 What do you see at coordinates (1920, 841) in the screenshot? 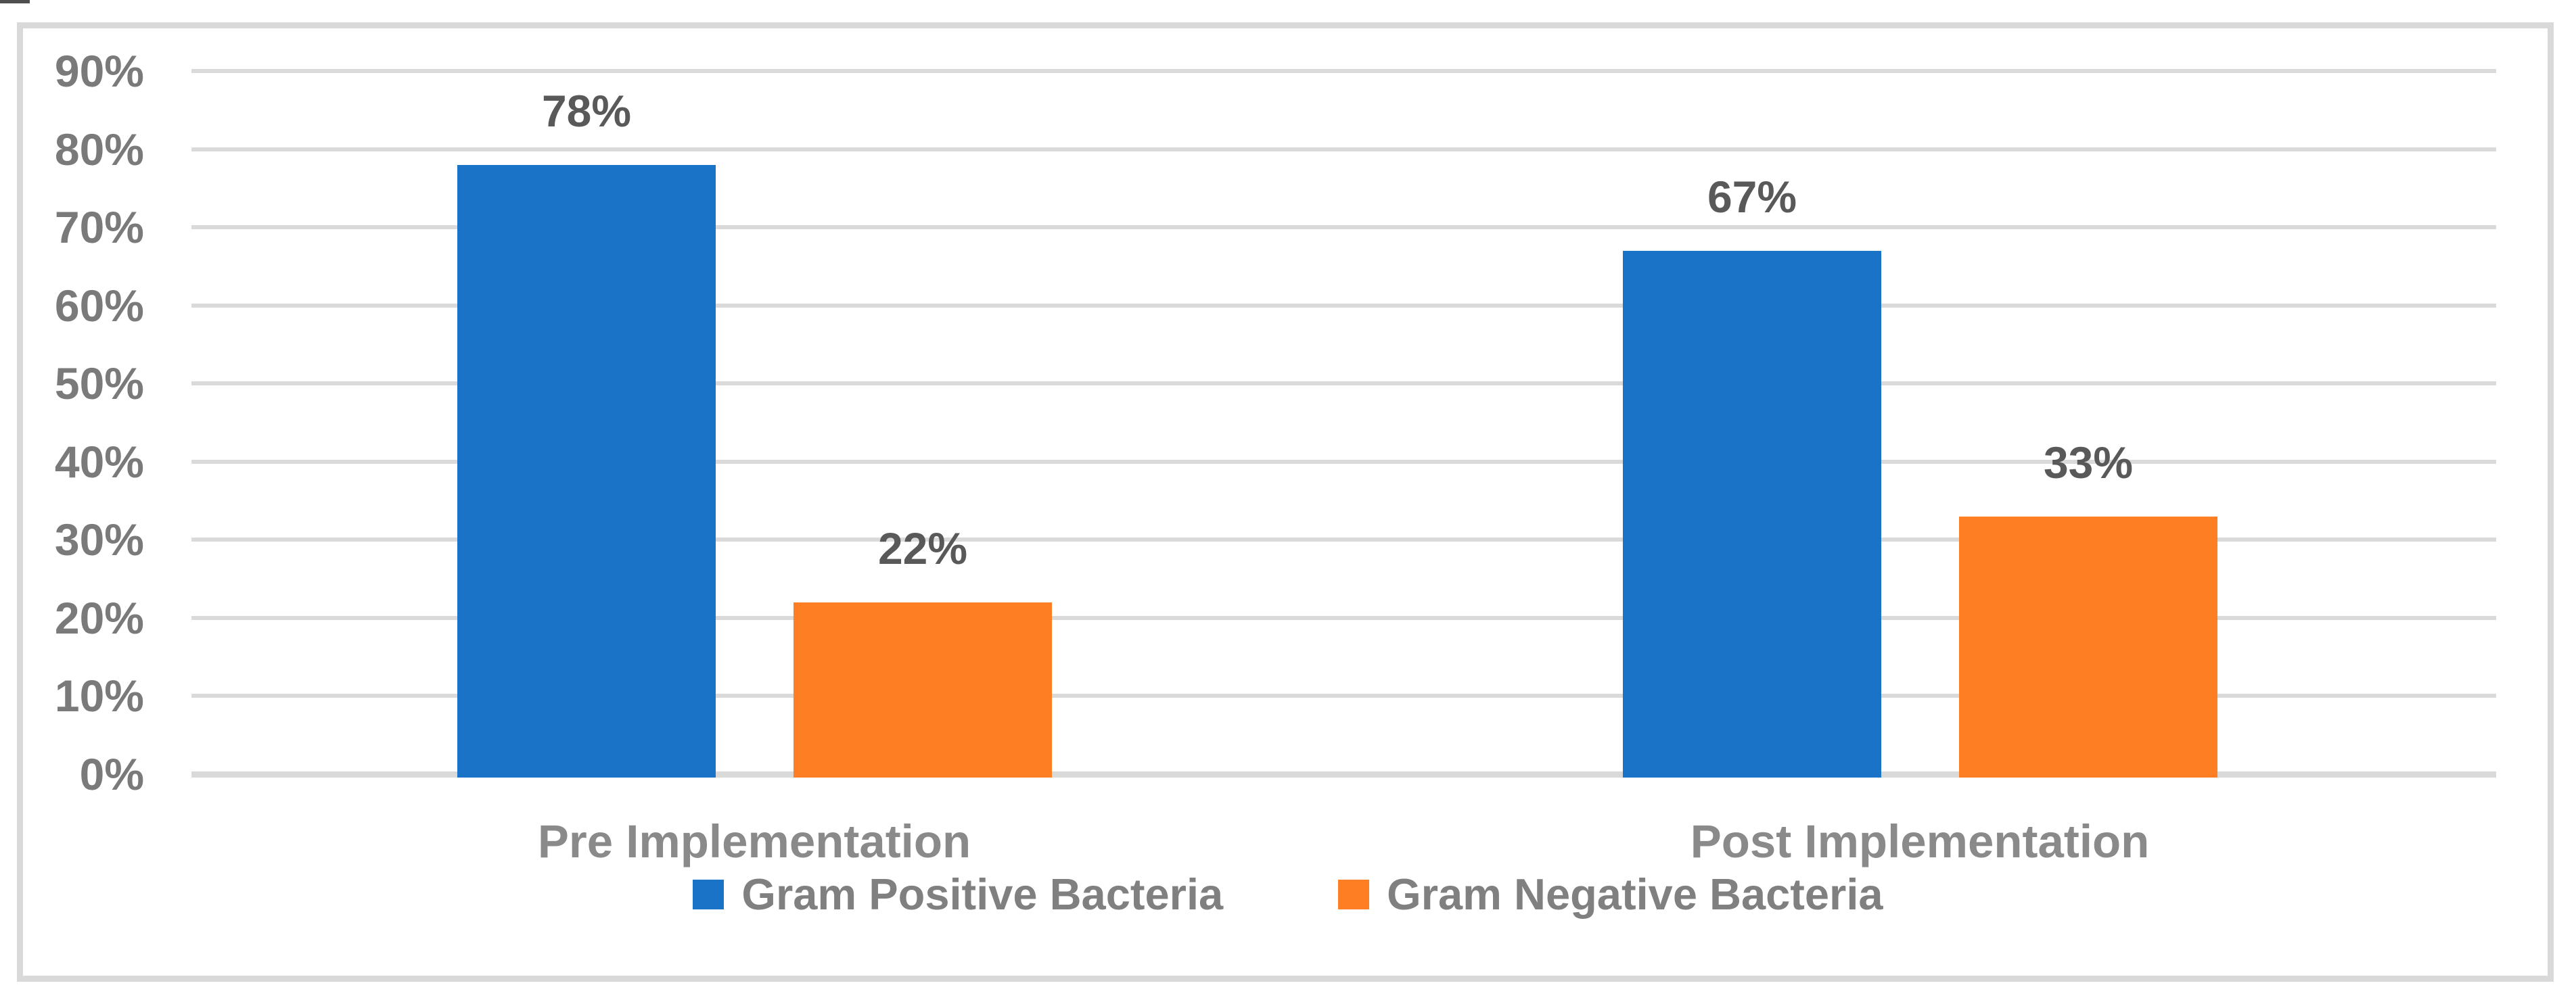
I see `category-label-post-implementation: Post Implementation` at bounding box center [1920, 841].